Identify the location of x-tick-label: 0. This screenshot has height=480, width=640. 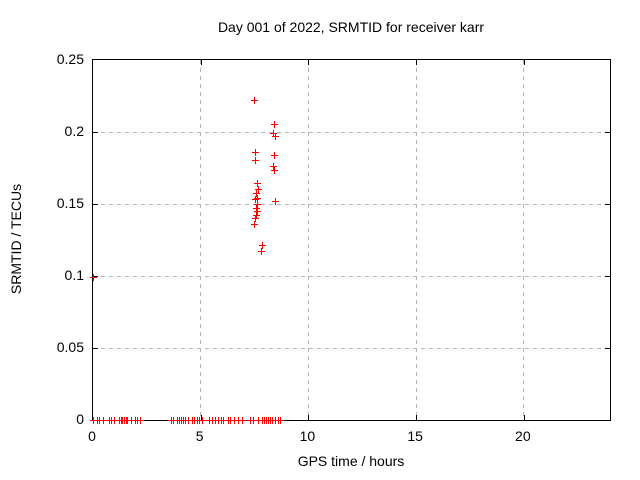
(92, 436).